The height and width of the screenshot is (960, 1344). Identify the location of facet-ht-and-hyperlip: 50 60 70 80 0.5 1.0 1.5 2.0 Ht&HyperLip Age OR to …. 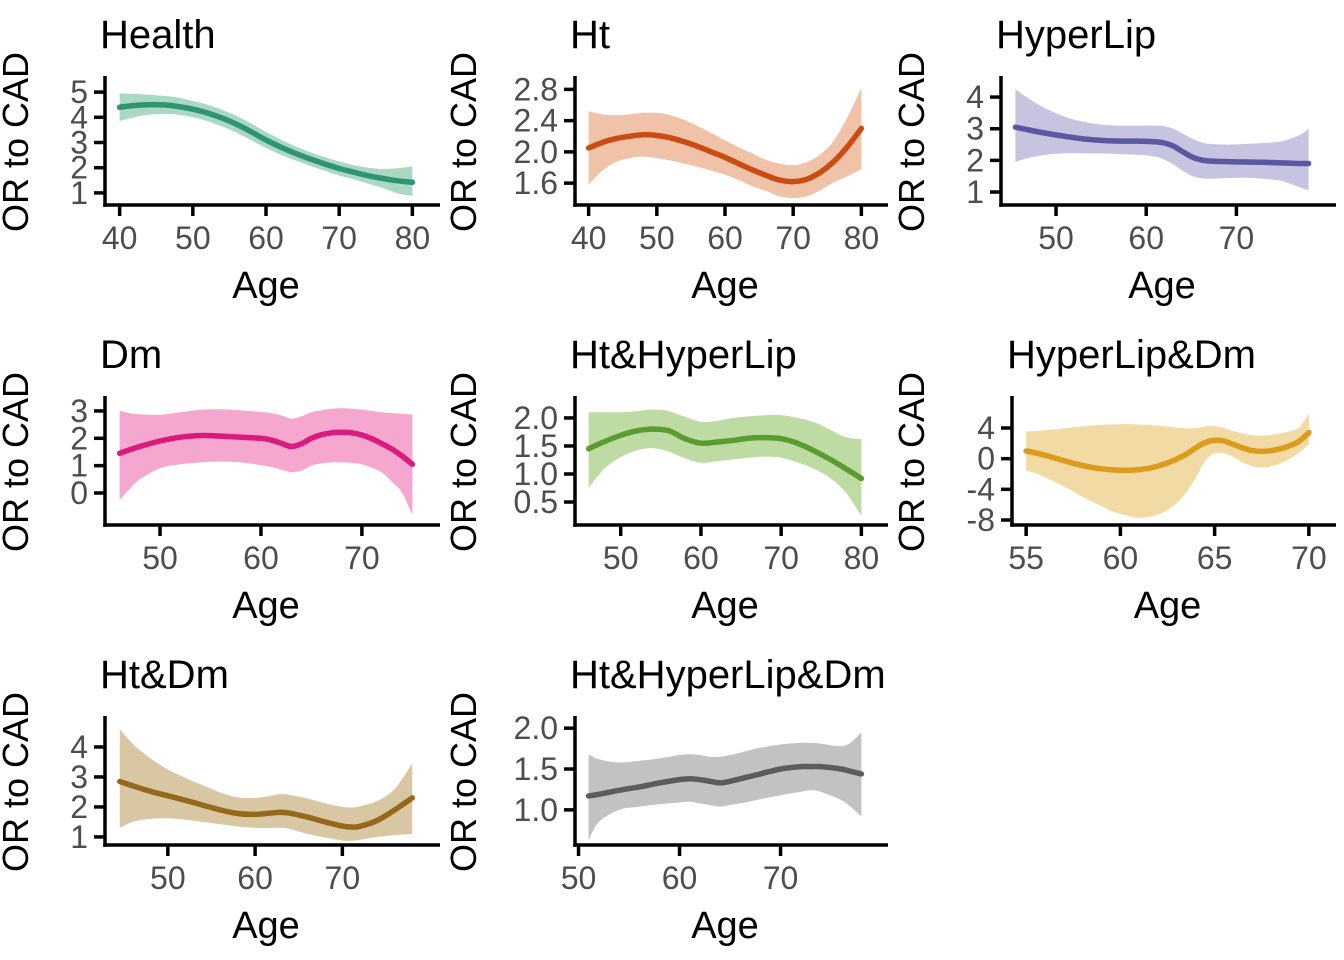
(672, 480).